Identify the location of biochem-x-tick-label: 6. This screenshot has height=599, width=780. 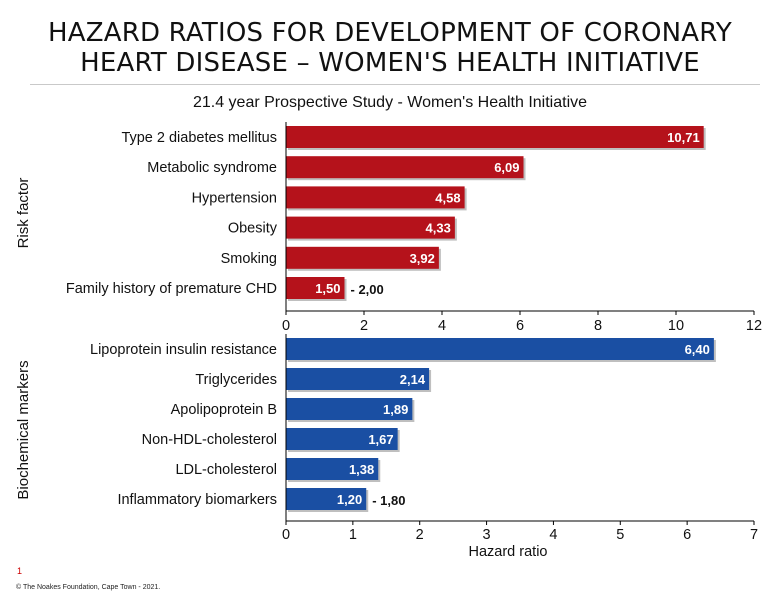
(687, 535).